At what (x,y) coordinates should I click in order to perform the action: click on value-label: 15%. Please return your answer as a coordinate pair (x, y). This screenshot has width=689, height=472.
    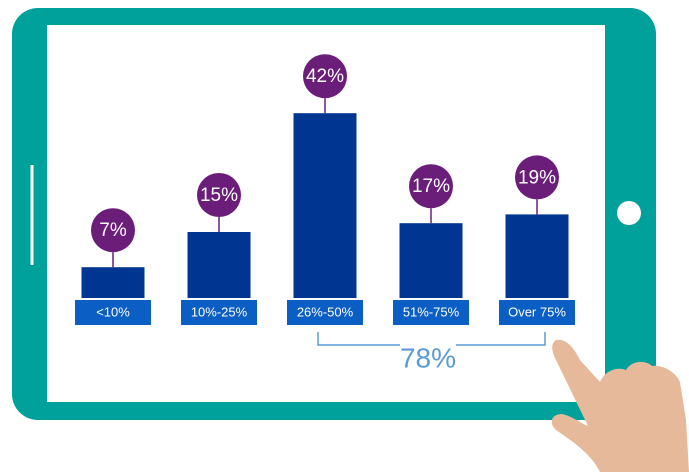
    Looking at the image, I should click on (219, 195).